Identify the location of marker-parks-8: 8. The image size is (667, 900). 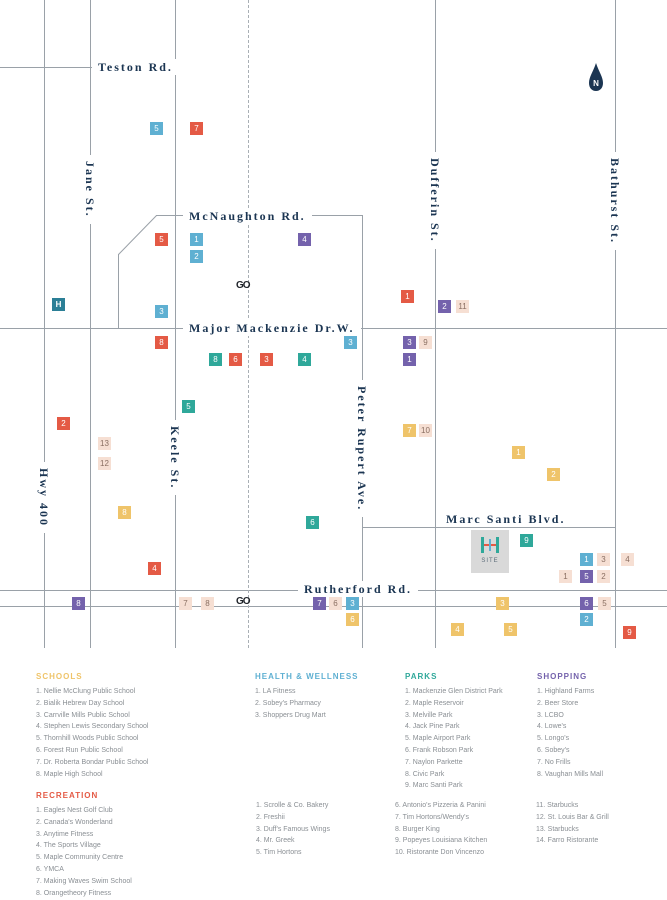
(215, 359).